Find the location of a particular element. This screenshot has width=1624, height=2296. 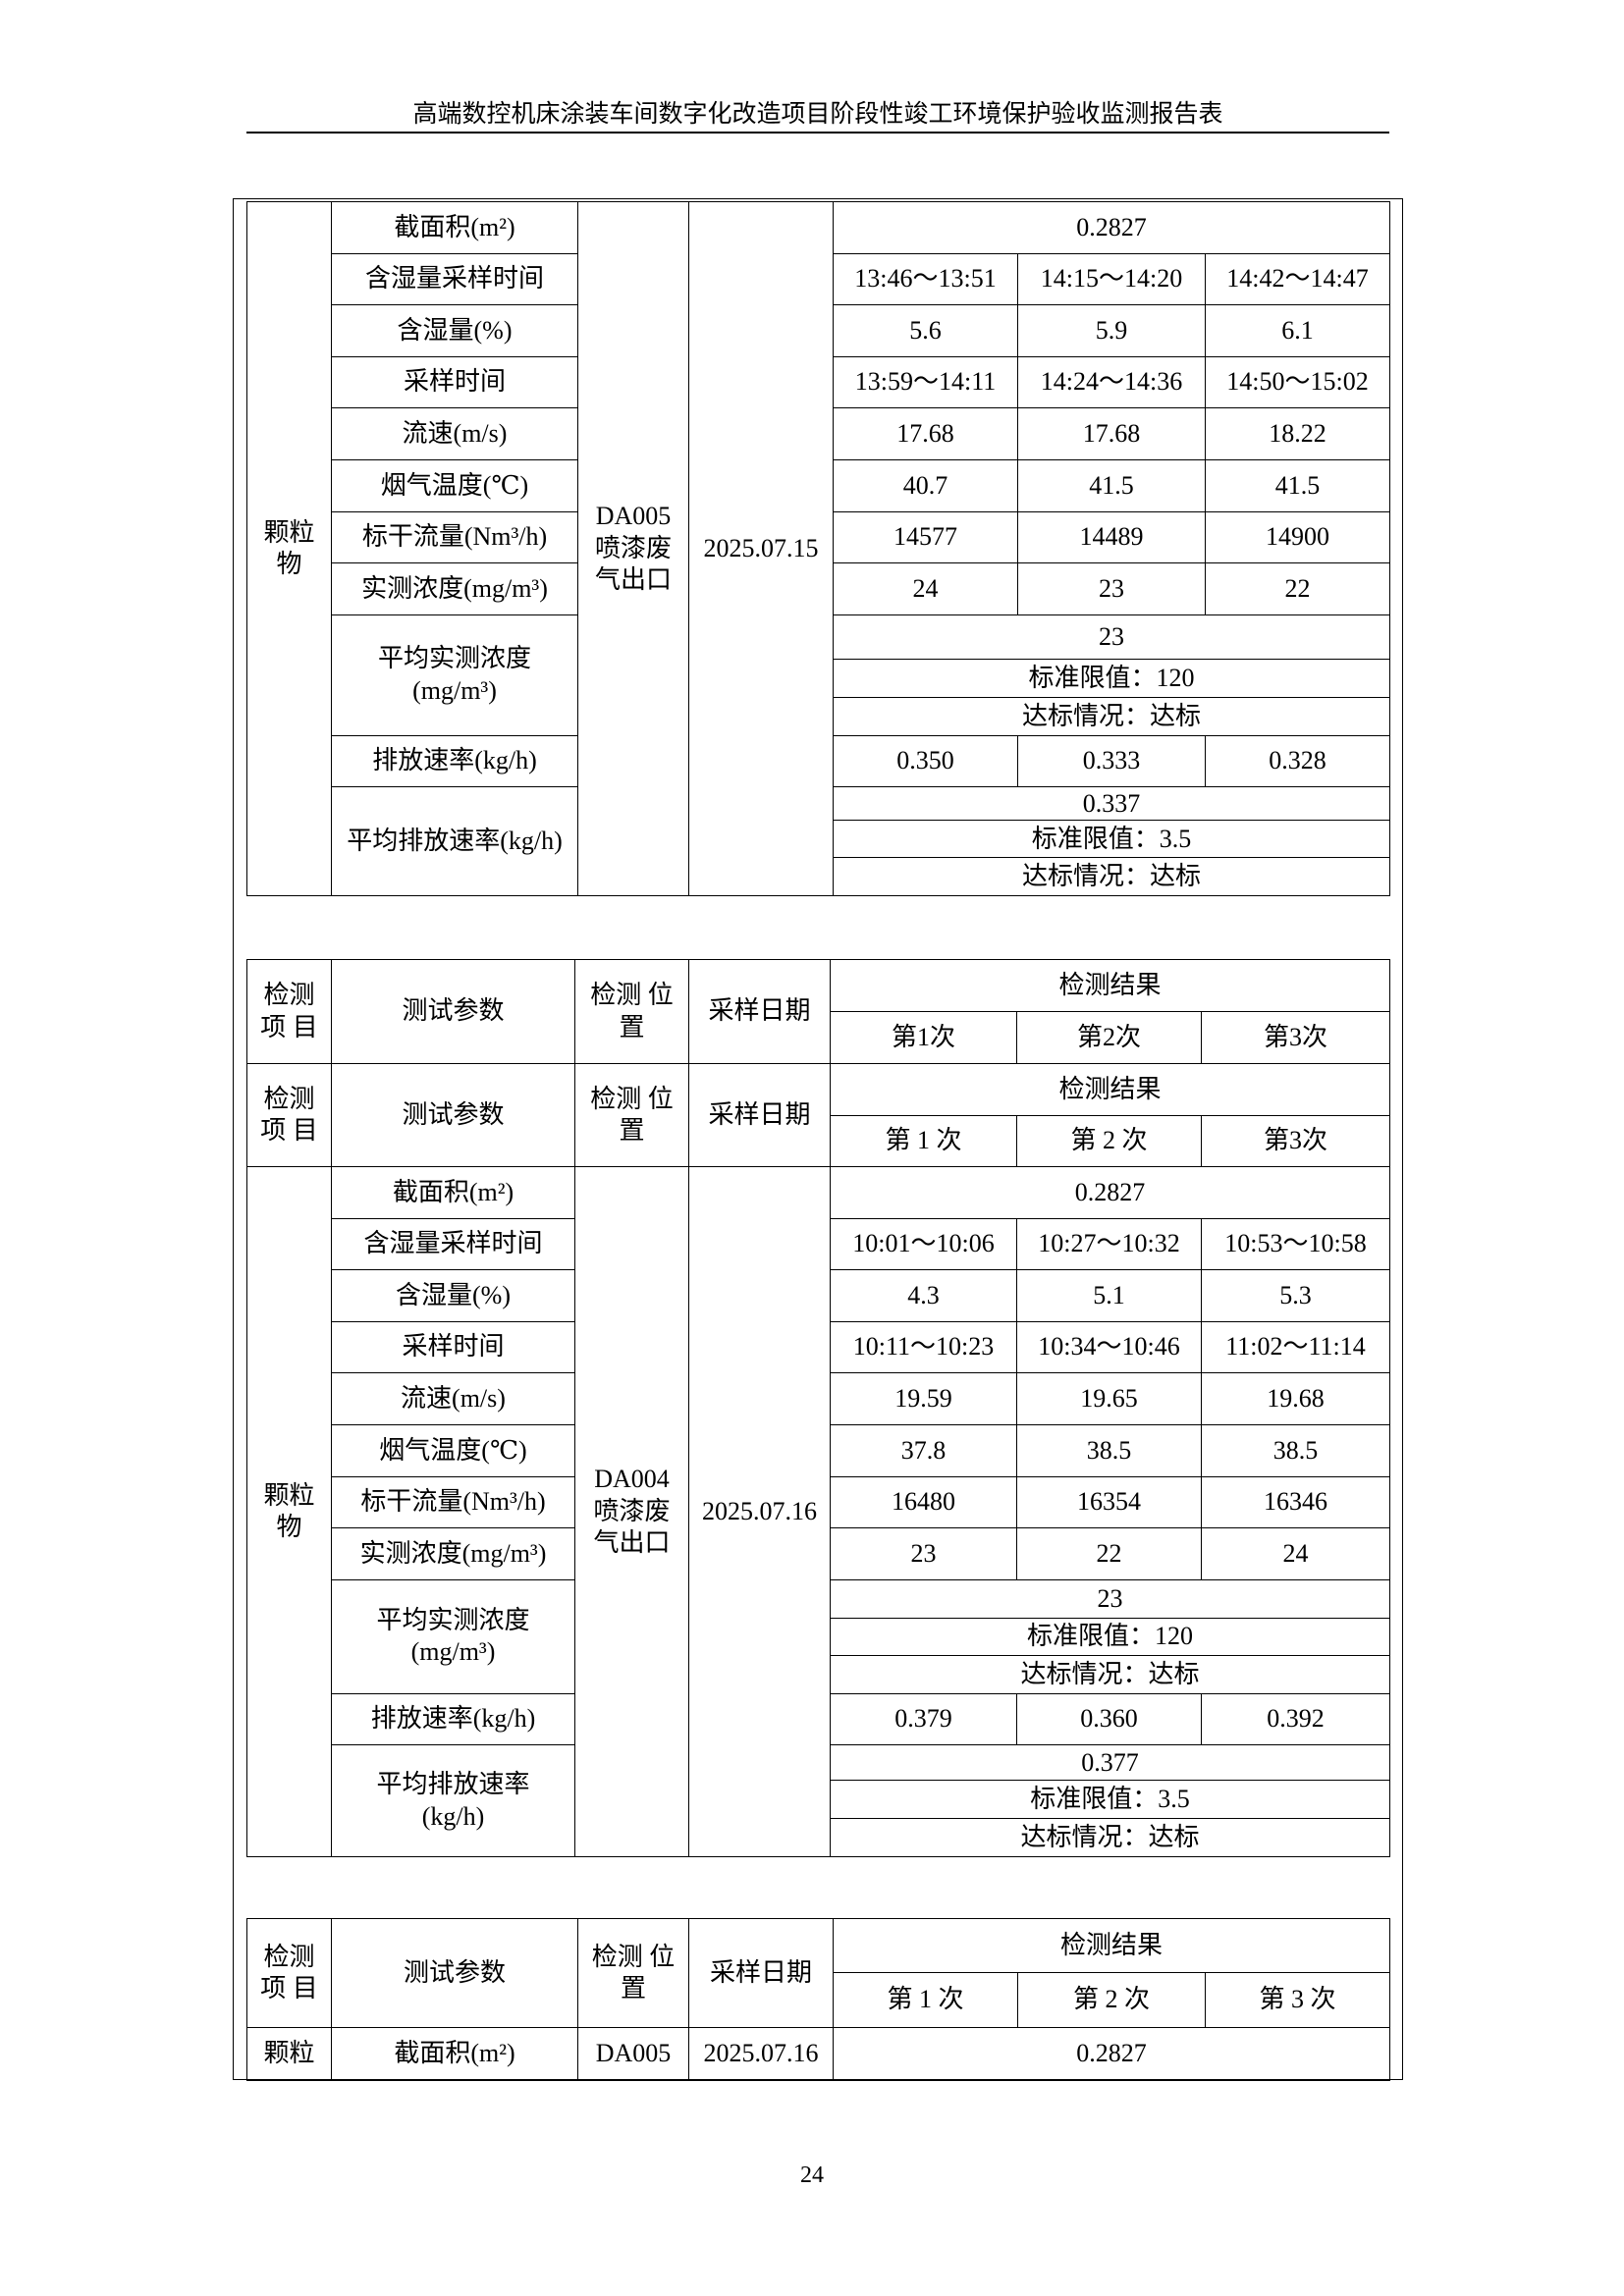

value-run-1: 10:01～10:06 is located at coordinates (923, 1244).